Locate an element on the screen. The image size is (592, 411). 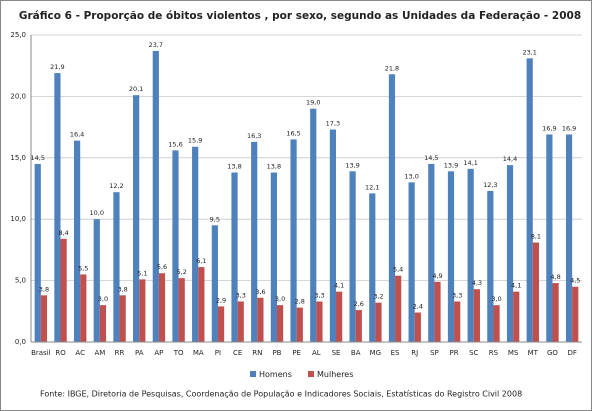
value-label: 5,5 is located at coordinates (83, 268).